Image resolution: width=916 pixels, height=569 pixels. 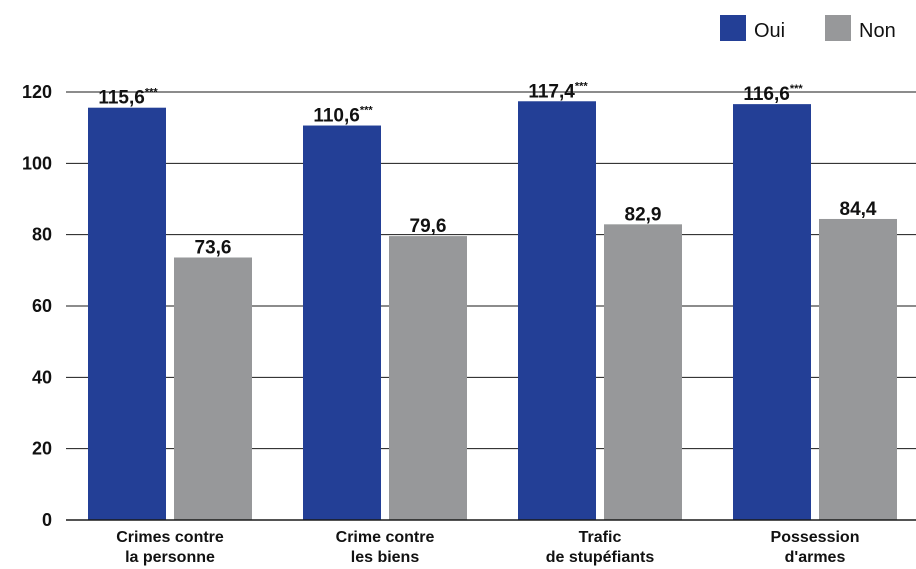 I want to click on y-tick-label: 100, so click(x=37, y=163).